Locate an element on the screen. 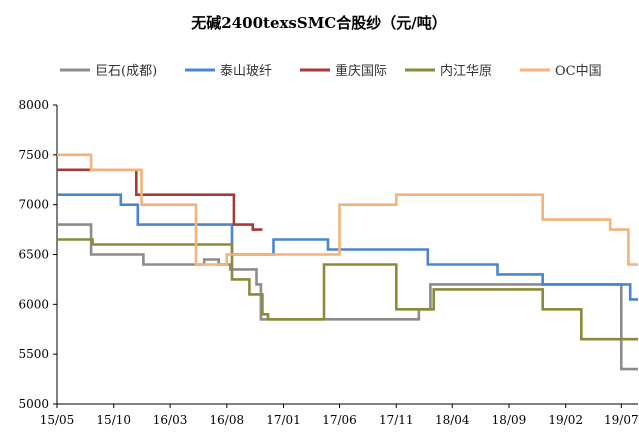 Image resolution: width=639 pixels, height=432 pixels. x-tick-label: 19/02 is located at coordinates (565, 420).